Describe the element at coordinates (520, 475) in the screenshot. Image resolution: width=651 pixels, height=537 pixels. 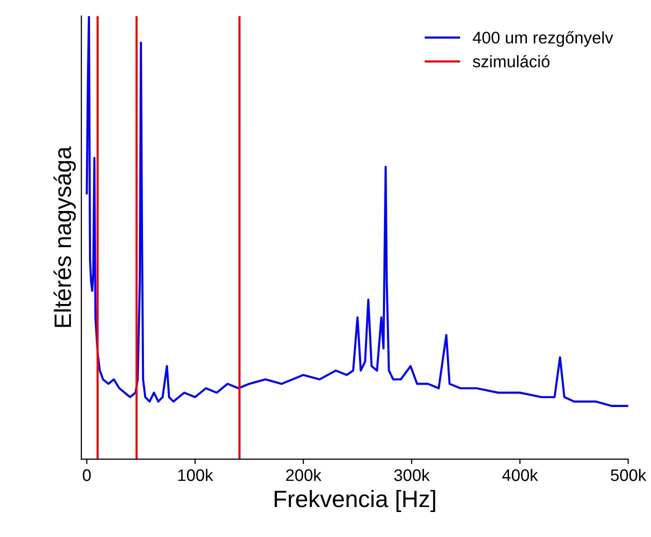
I see `x-tick-label: 400k` at that location.